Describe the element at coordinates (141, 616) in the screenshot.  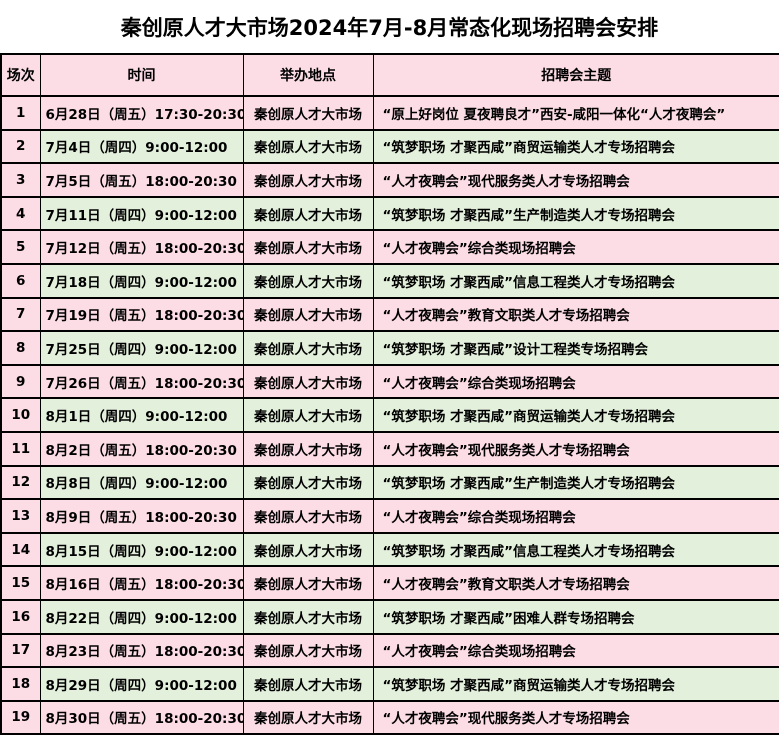
I see `session-time: 8月22日（周四）9:00-12:00` at that location.